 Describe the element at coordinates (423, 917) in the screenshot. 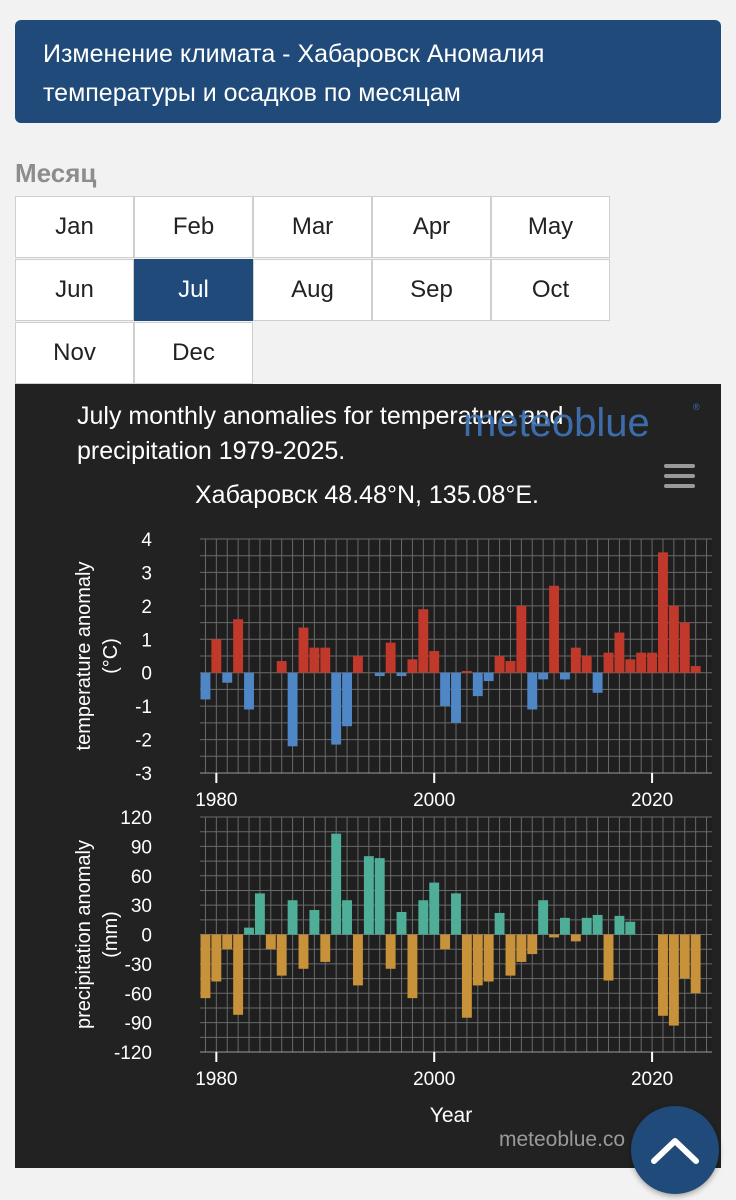

I see `precip-bar-1999` at that location.